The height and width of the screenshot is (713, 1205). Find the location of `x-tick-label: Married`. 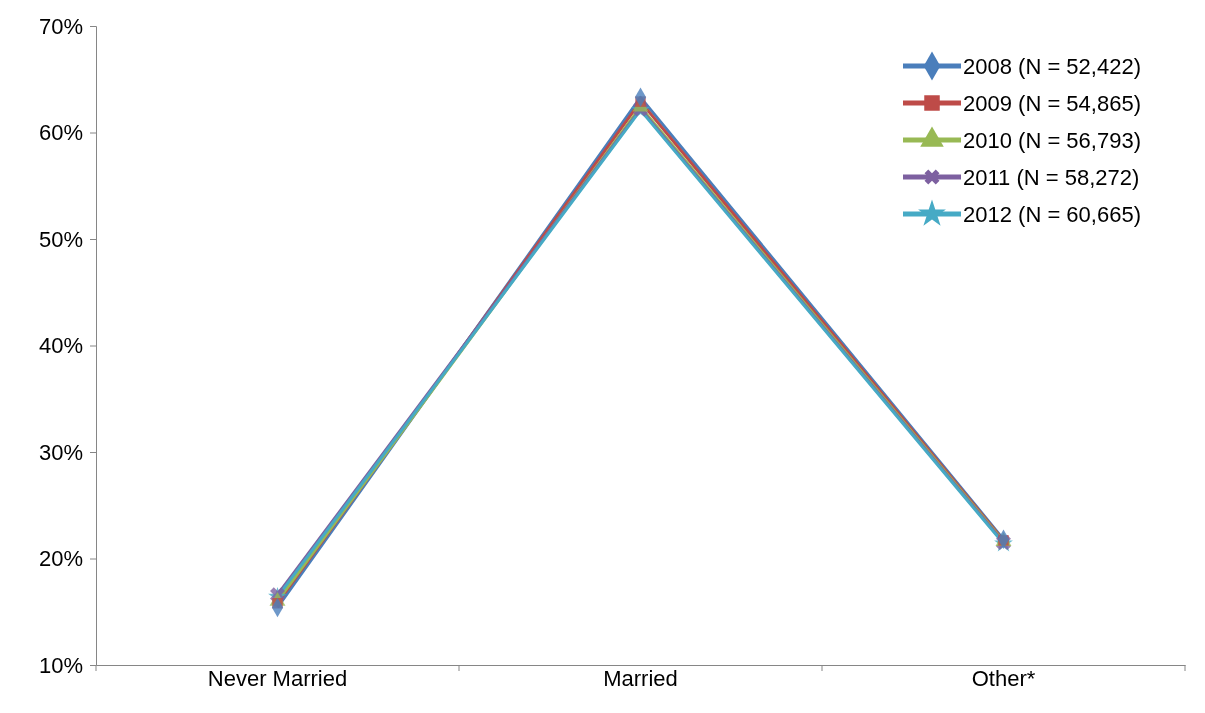

x-tick-label: Married is located at coordinates (640, 678).